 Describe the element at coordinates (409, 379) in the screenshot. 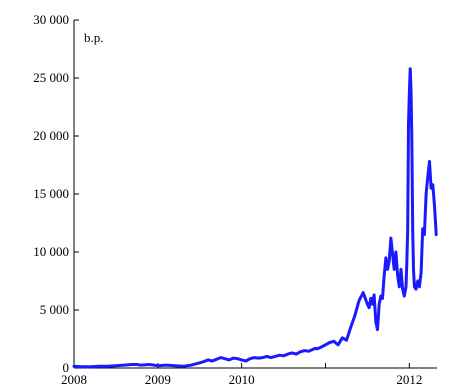

I see `x-tick-label: 2012` at that location.